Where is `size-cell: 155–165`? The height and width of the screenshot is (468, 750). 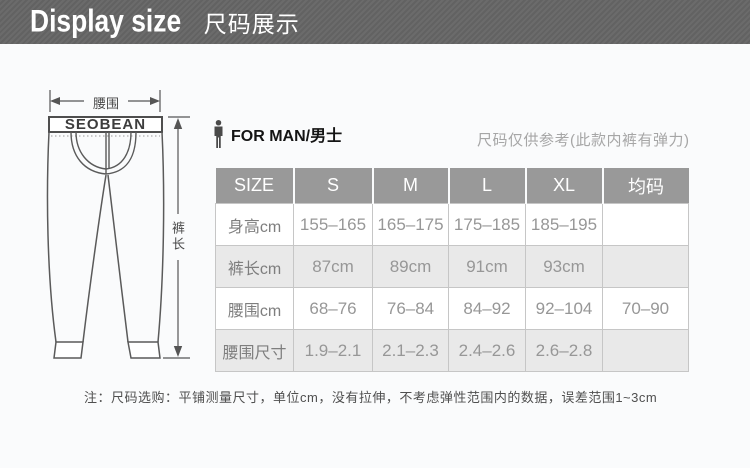 size-cell: 155–165 is located at coordinates (333, 224).